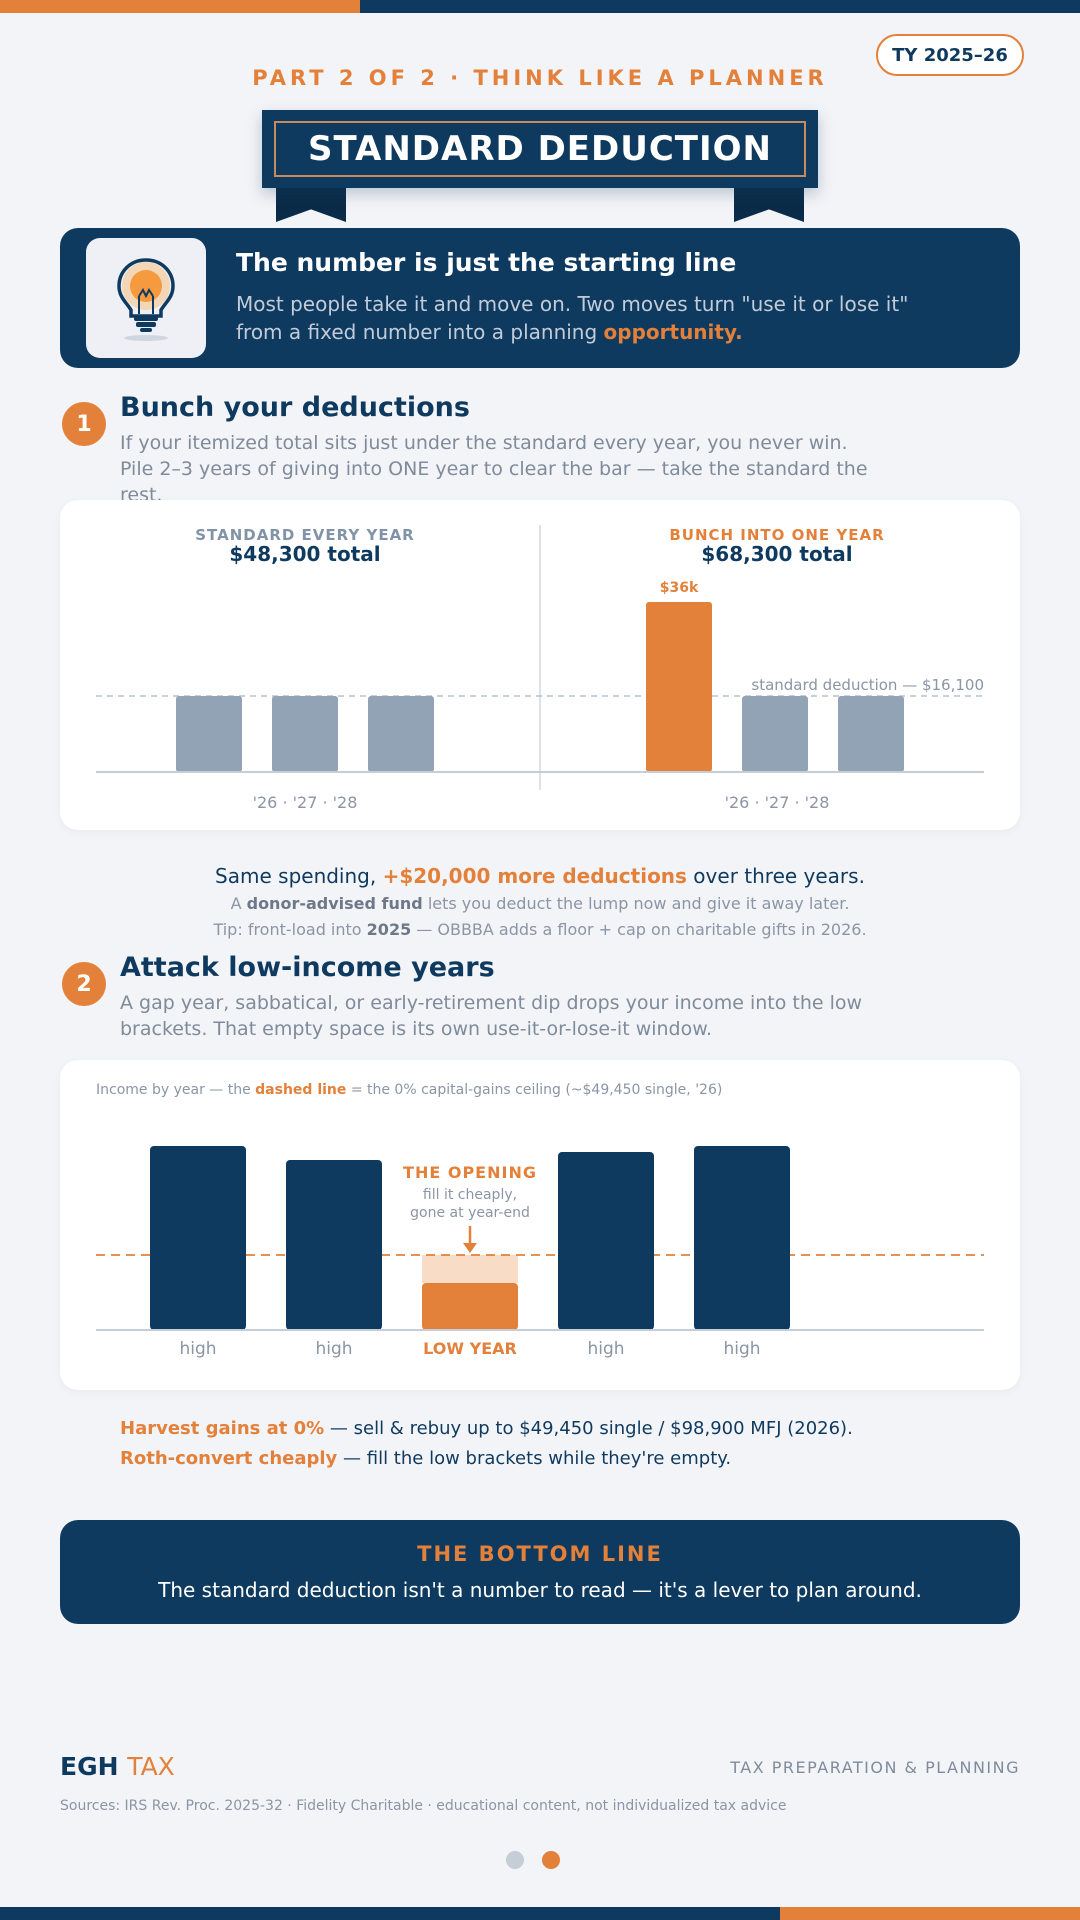  What do you see at coordinates (389, 929) in the screenshot?
I see `tip-bold: 2025` at bounding box center [389, 929].